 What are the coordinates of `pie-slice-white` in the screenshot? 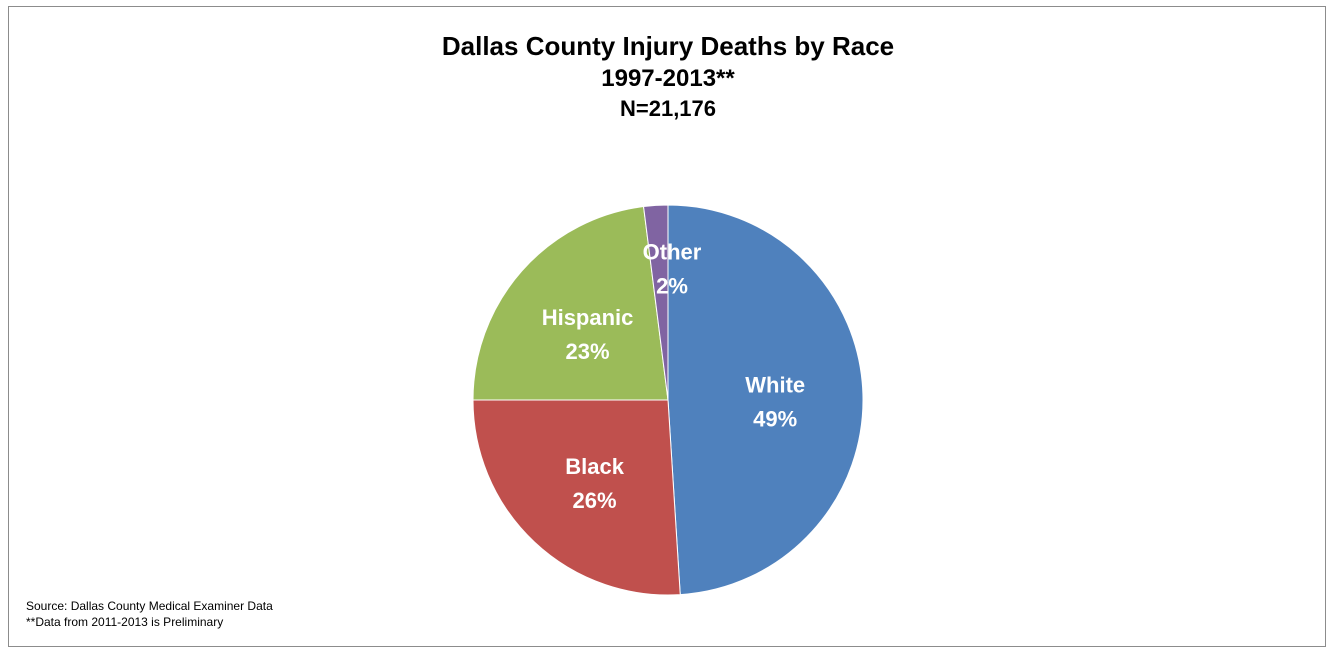 It's located at (765, 400).